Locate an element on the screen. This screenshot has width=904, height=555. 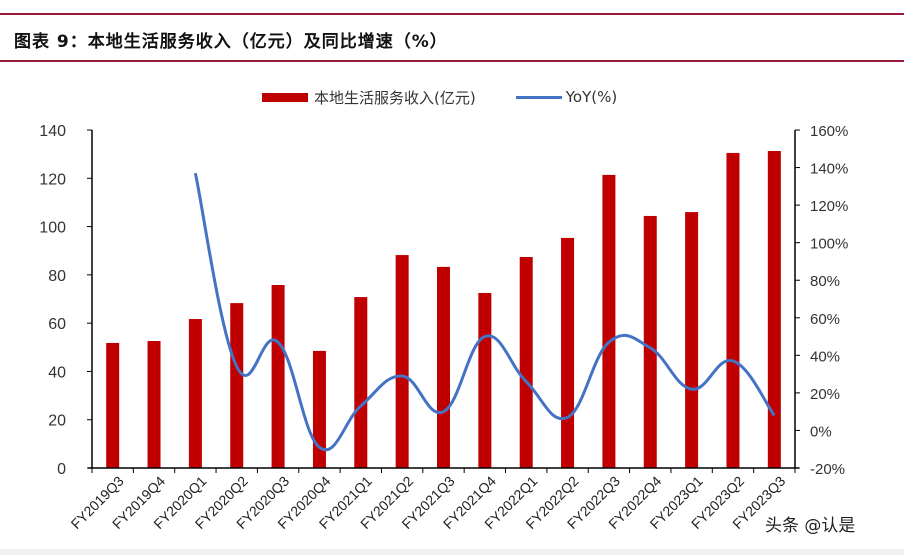
right-tick-label: 40% is located at coordinates (825, 356).